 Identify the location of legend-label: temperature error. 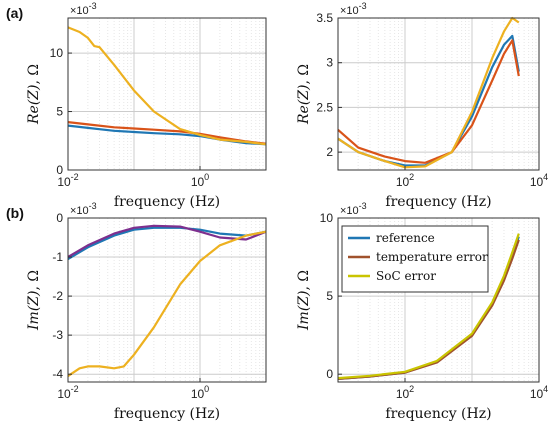
(432, 257).